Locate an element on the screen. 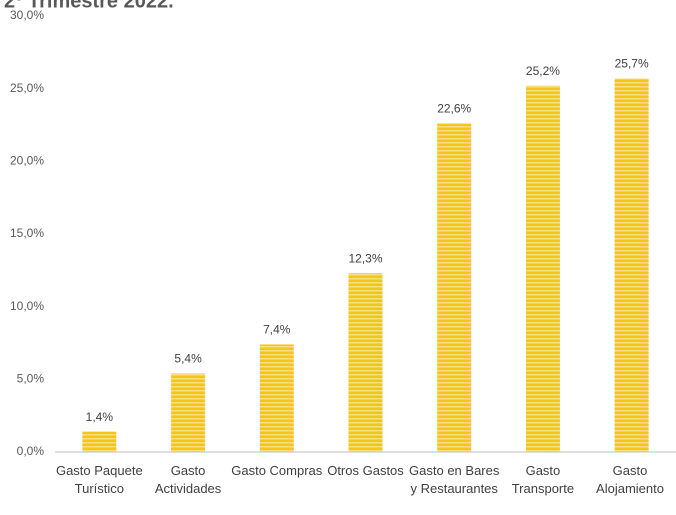 This screenshot has width=676, height=515. data-label: 25,2% is located at coordinates (543, 71).